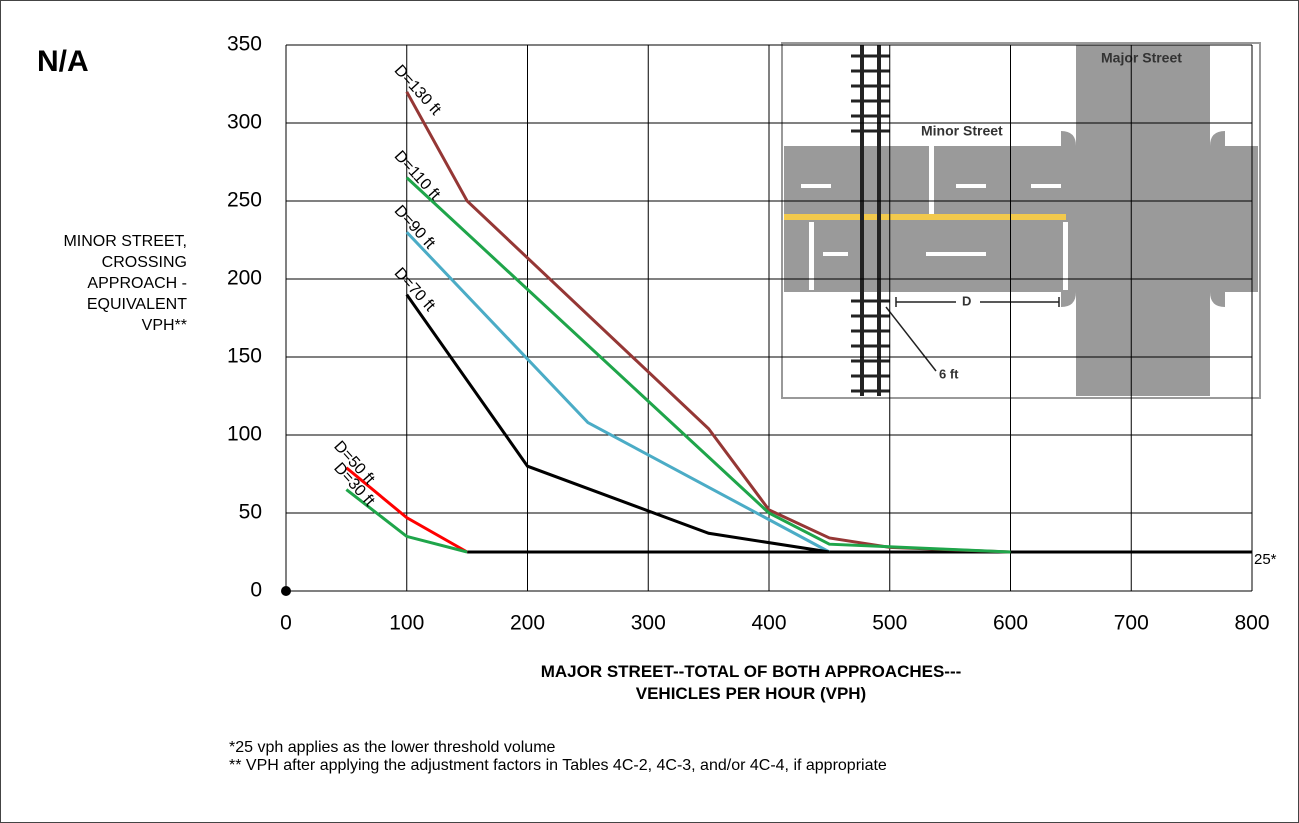 The width and height of the screenshot is (1299, 823). I want to click on x-tick-label: 600, so click(1010, 623).